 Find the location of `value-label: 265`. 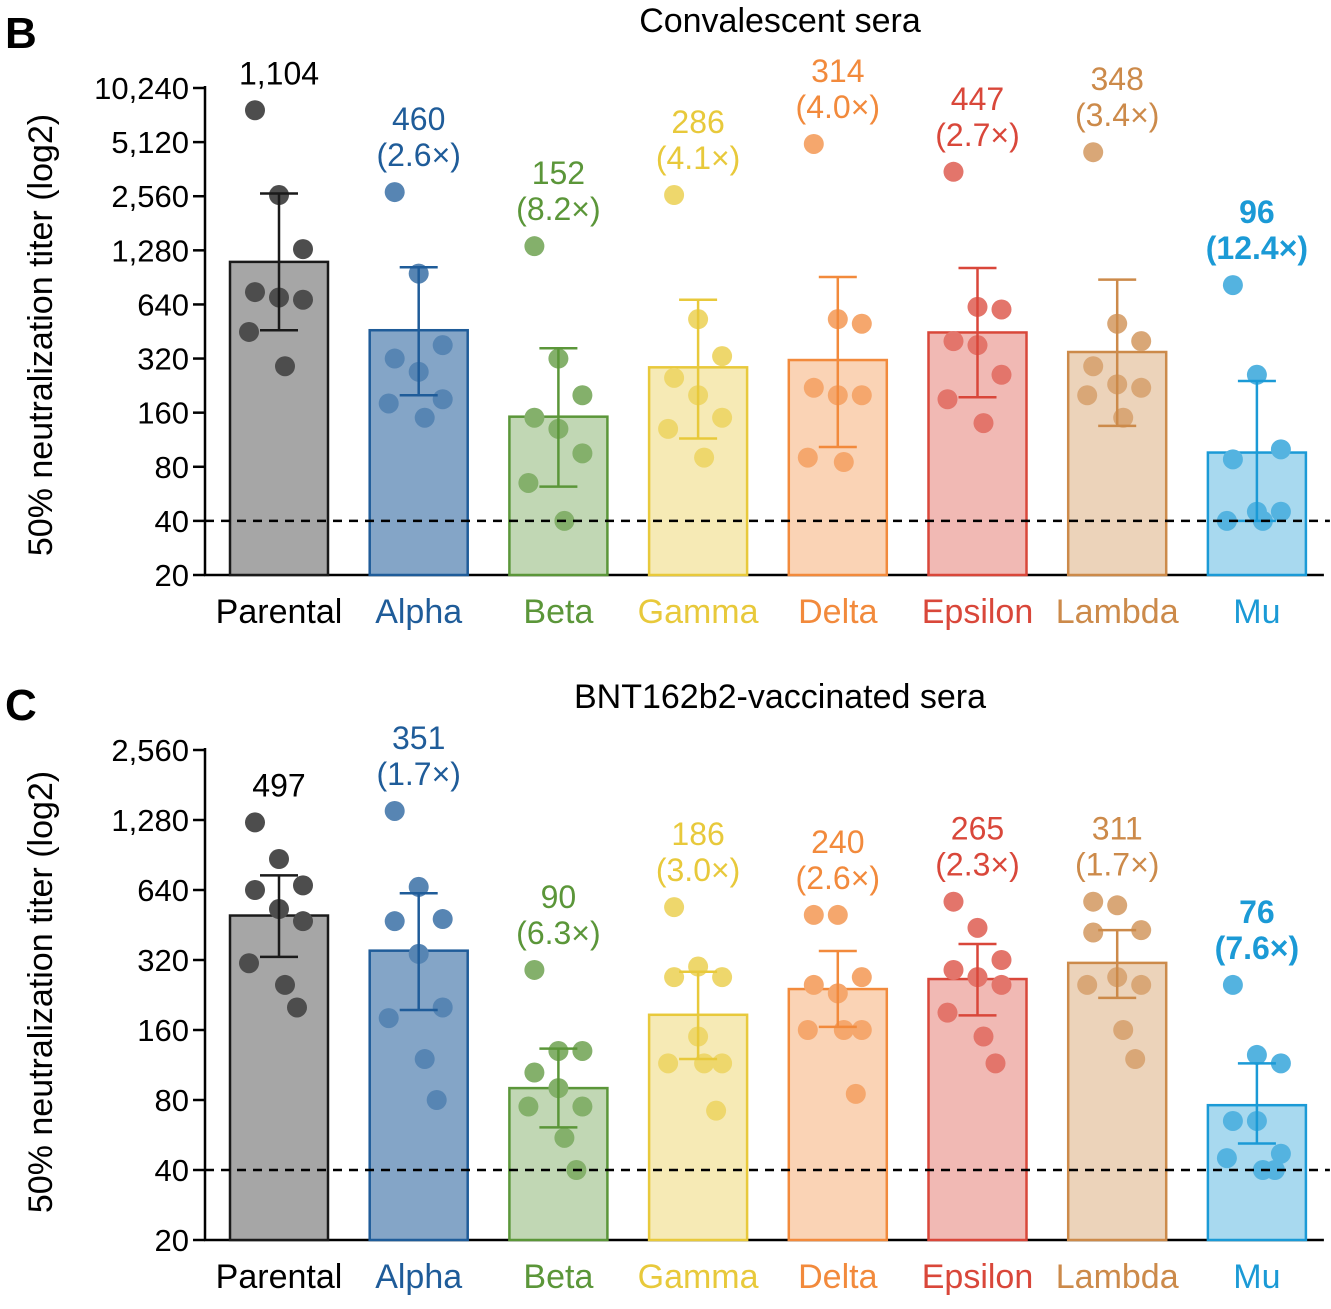

value-label: 265 is located at coordinates (977, 829).